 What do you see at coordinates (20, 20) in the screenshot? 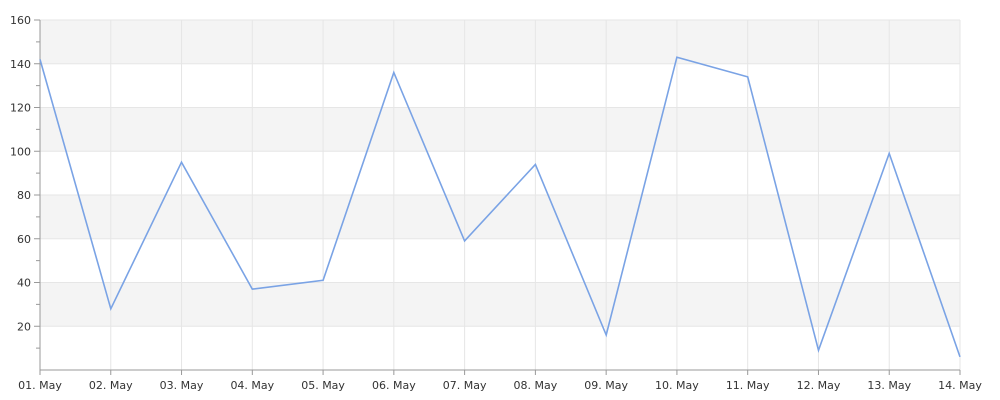
I see `y-tick-label: 160` at bounding box center [20, 20].